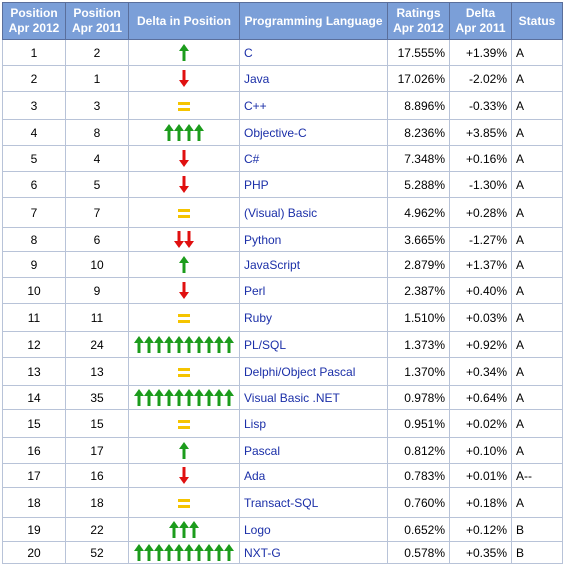 This screenshot has width=564, height=580. Describe the element at coordinates (480, 13) in the screenshot. I see `header-delta-line1: Delta` at that location.